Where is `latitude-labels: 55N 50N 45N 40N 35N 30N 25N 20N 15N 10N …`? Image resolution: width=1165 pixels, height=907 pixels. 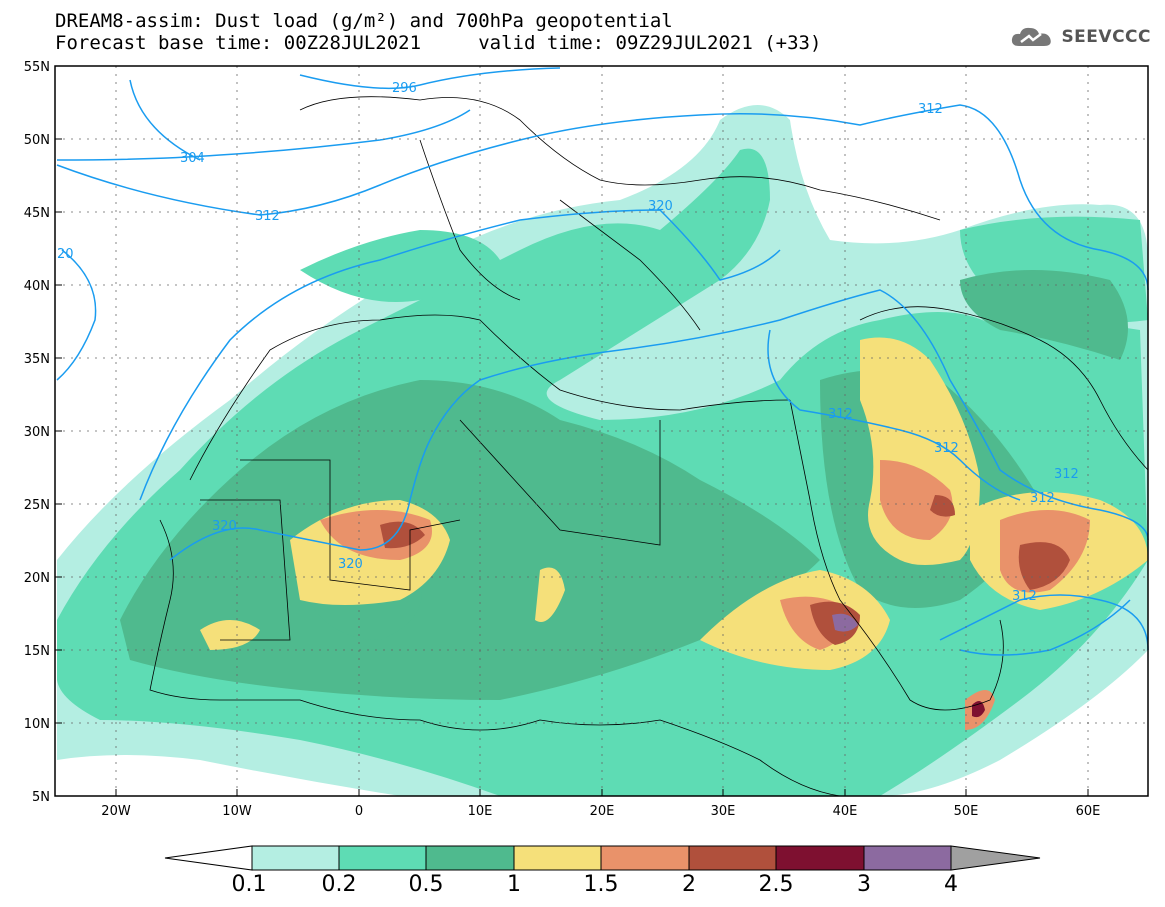 latitude-labels: 55N 50N 45N 40N 35N 30N 25N 20N 15N 10N … is located at coordinates (37, 432).